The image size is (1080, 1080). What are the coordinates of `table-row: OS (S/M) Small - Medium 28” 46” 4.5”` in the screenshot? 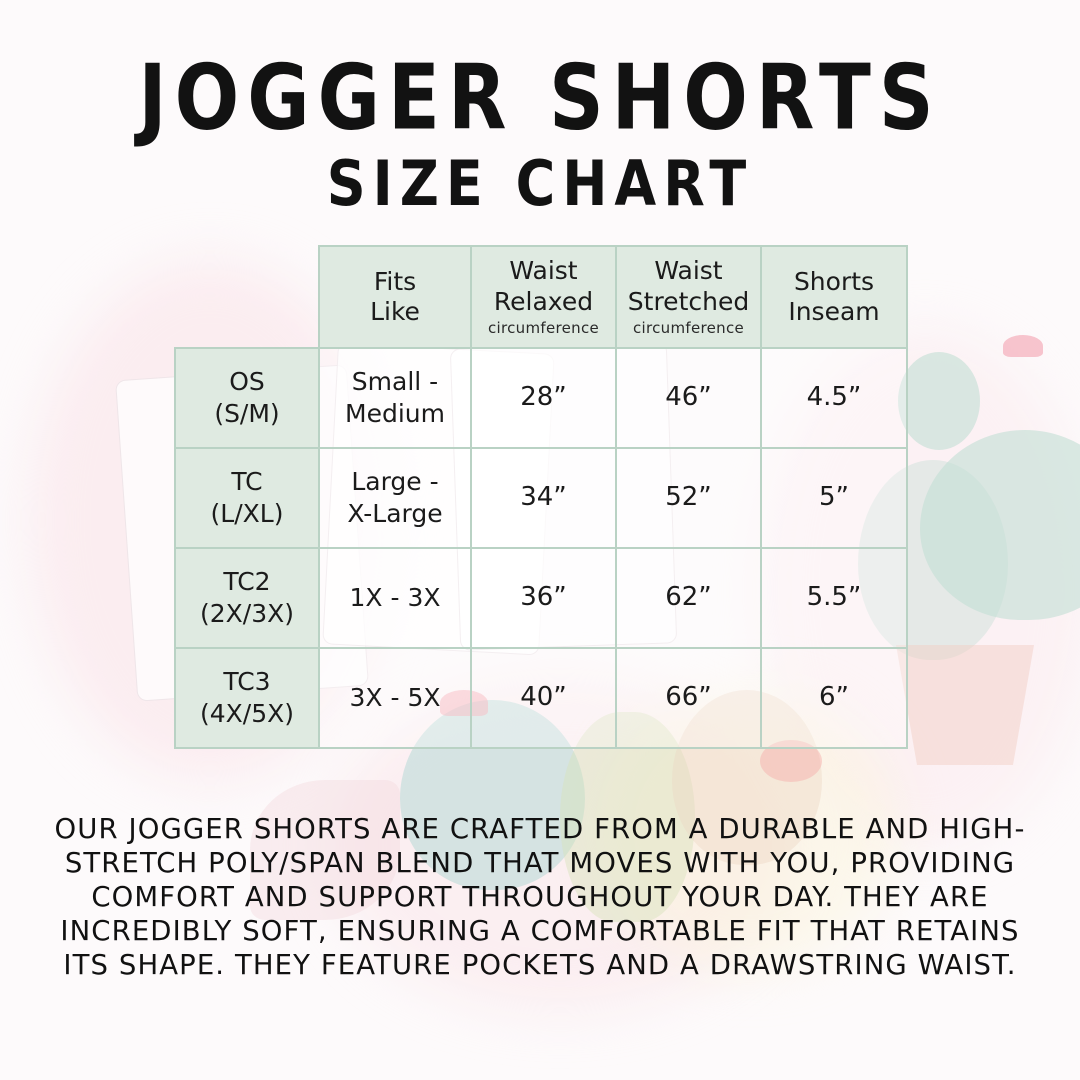 It's located at (541, 398).